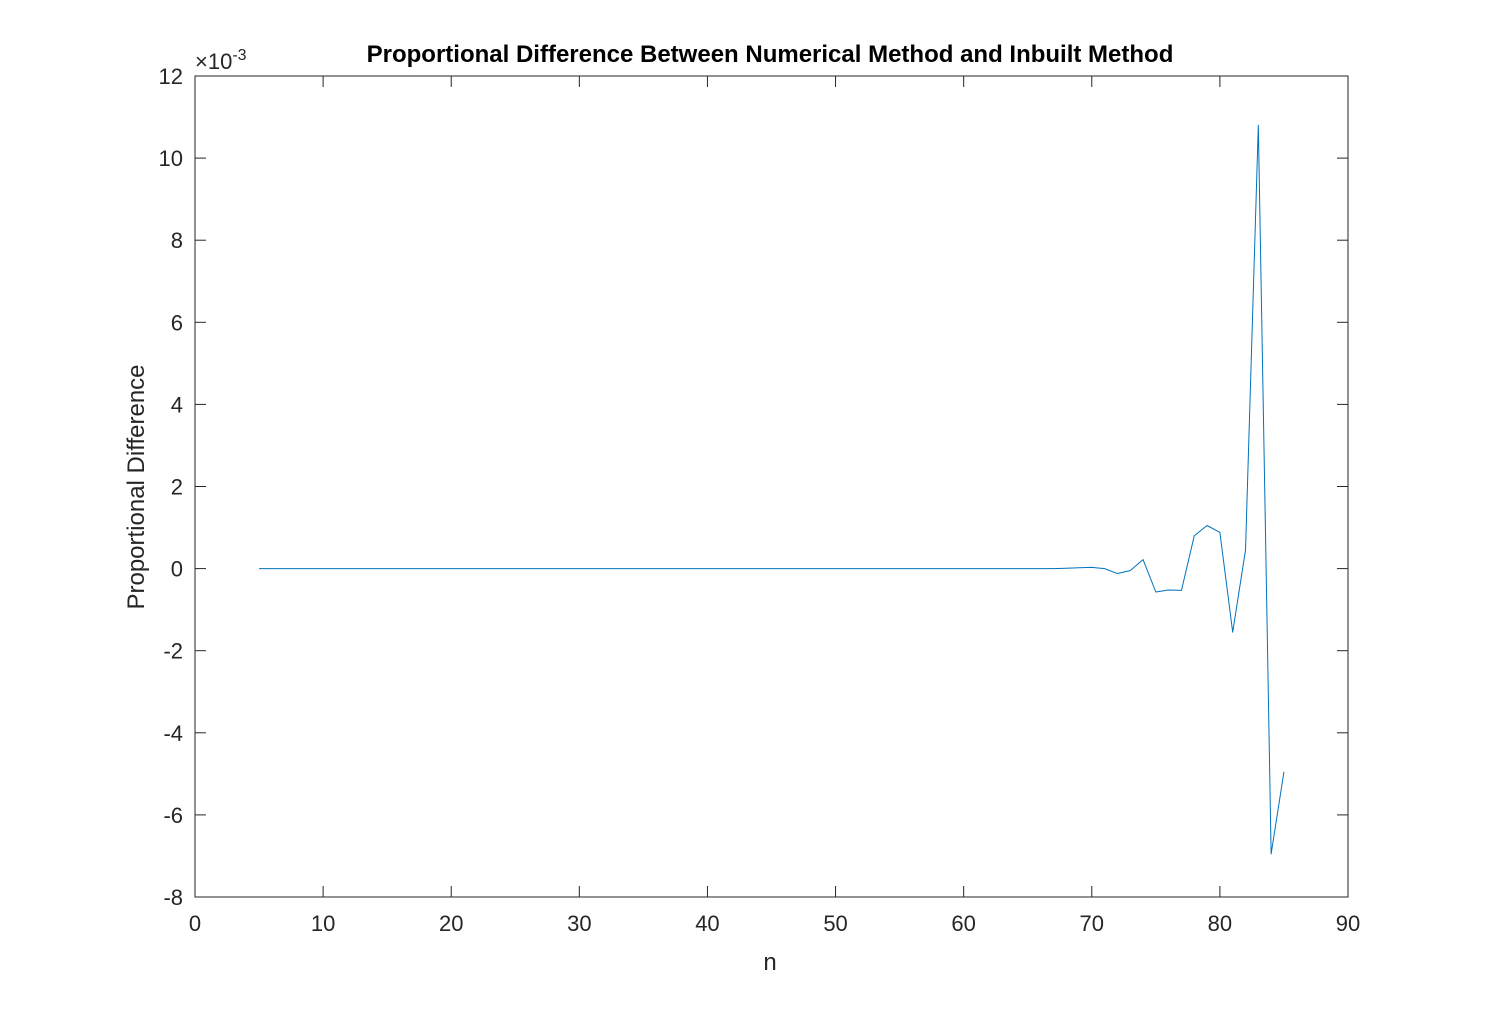 The image size is (1489, 1009). Describe the element at coordinates (1092, 923) in the screenshot. I see `x-tick-label: 70` at that location.